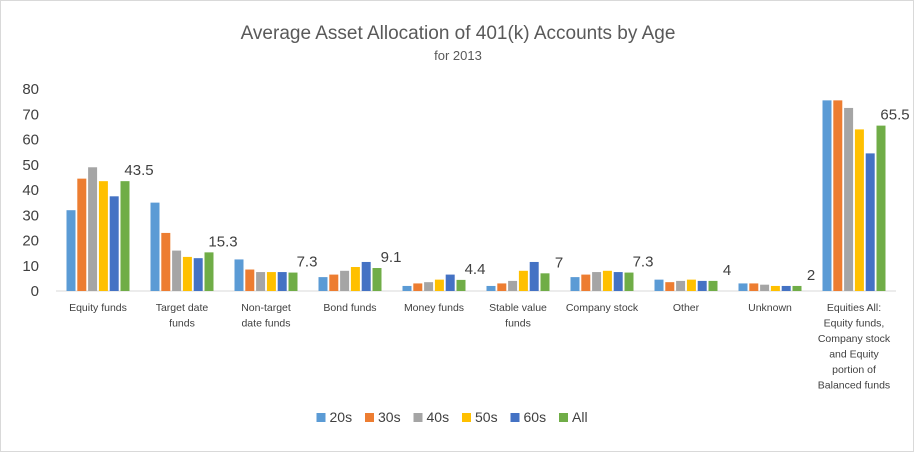 The image size is (914, 453). I want to click on data-label: 4, so click(727, 270).